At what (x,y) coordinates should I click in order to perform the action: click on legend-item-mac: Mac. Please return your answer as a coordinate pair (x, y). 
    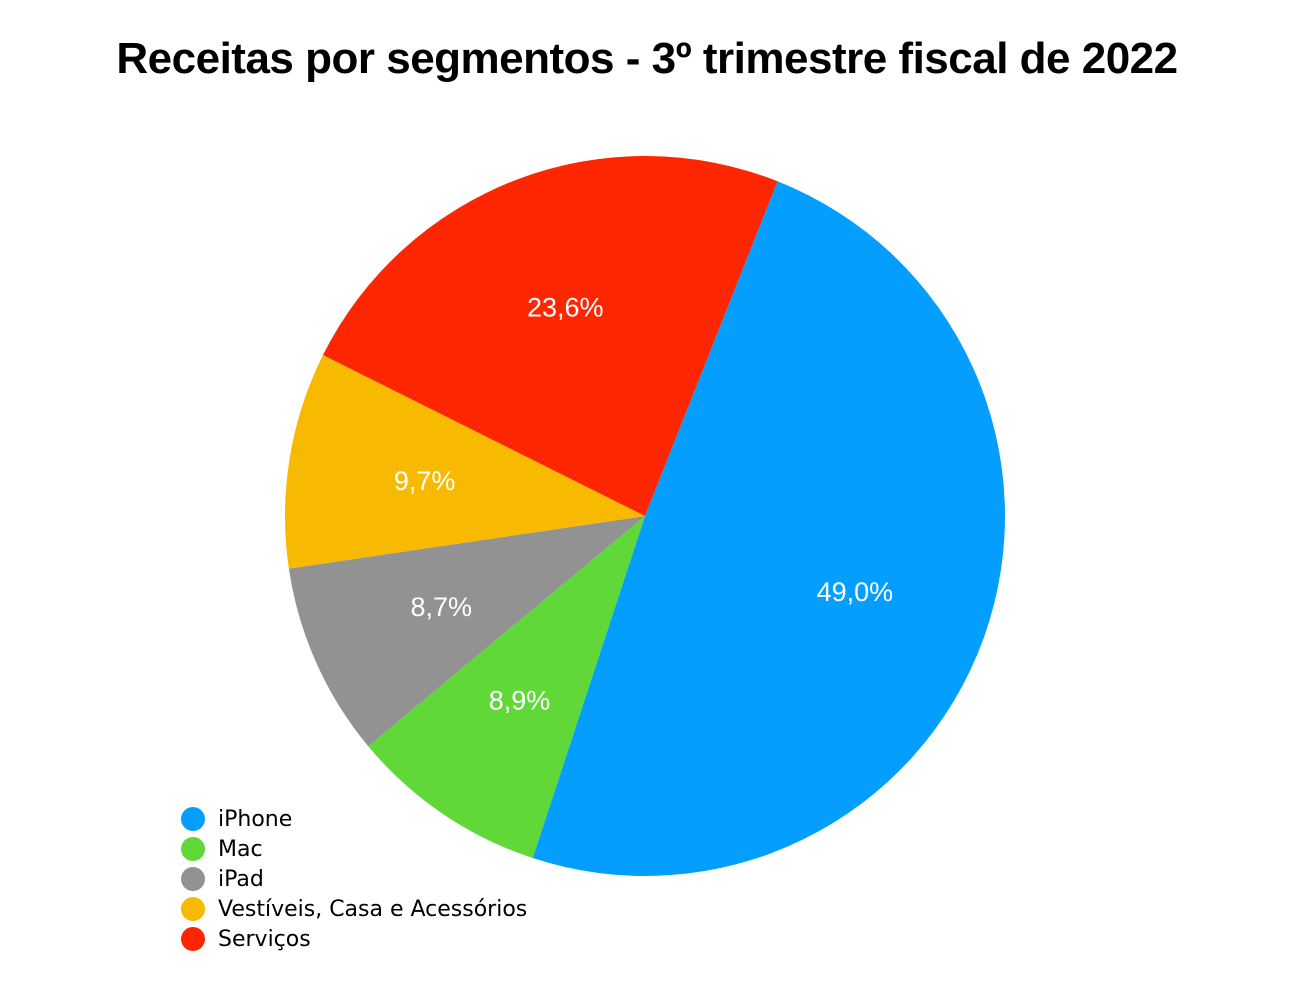
    Looking at the image, I should click on (354, 849).